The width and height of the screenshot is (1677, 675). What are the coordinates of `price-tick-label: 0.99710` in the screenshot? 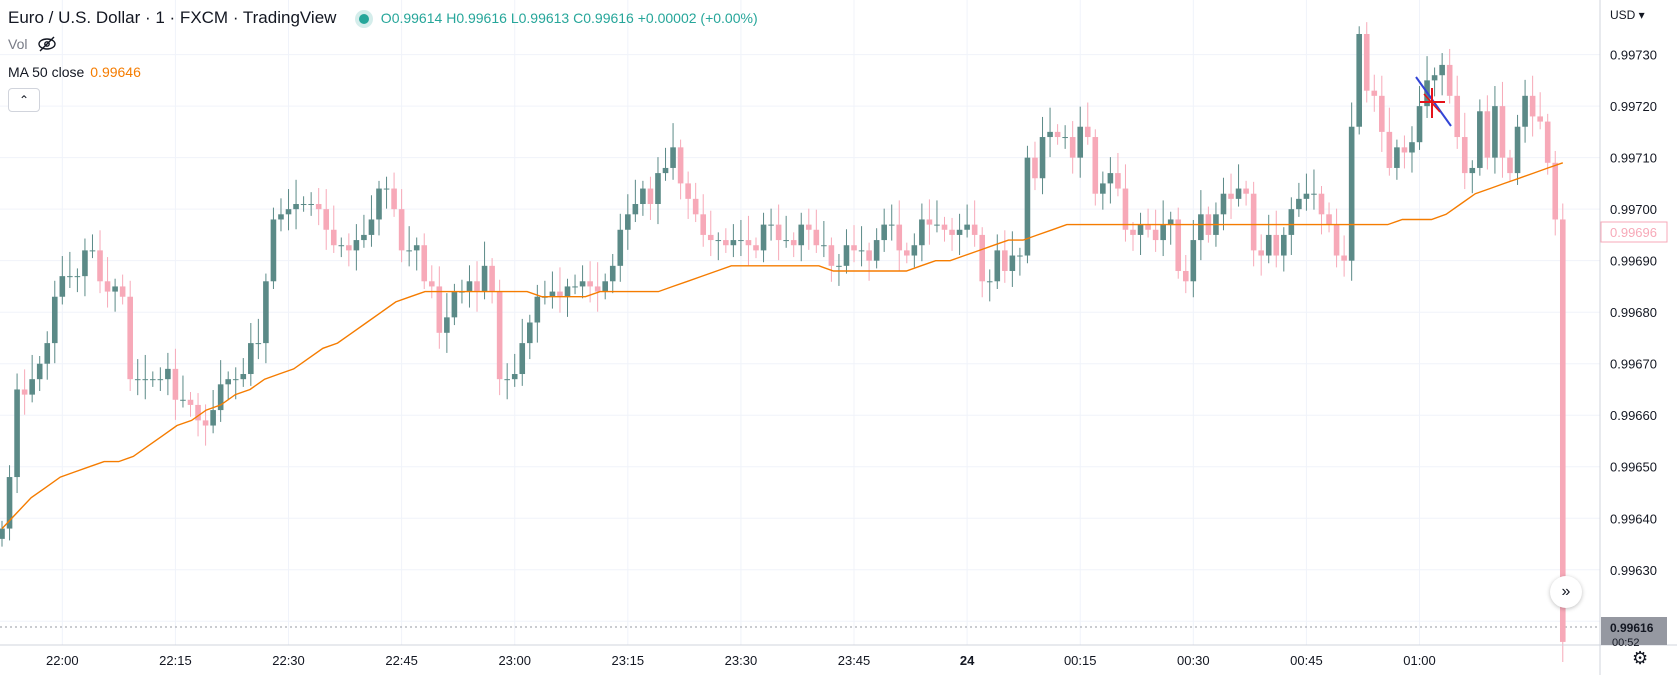 It's located at (1633, 158).